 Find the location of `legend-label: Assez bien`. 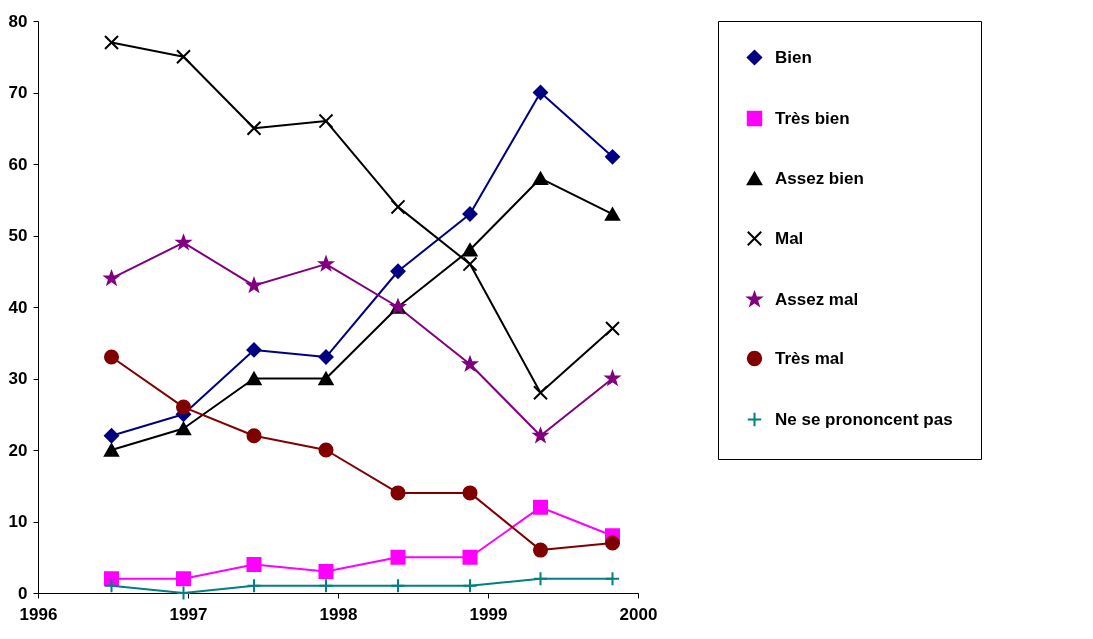

legend-label: Assez bien is located at coordinates (819, 178).